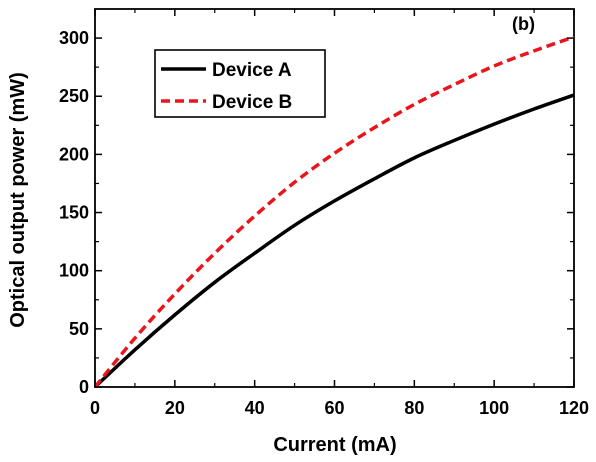 The width and height of the screenshot is (596, 462). Describe the element at coordinates (74, 154) in the screenshot. I see `y-tick-label: 200` at that location.